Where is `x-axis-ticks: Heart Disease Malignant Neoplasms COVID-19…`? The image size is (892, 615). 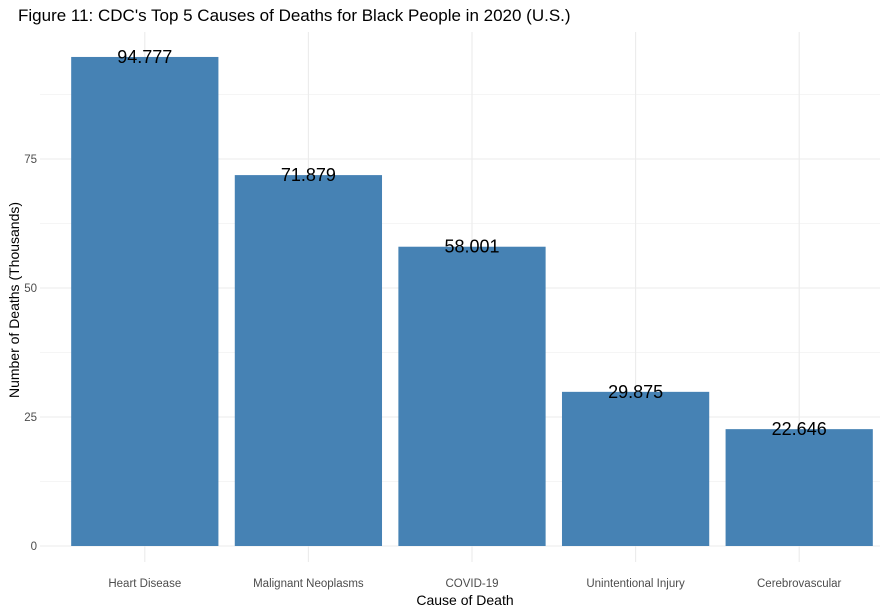
x-axis-ticks: Heart Disease Malignant Neoplasms COVID-19… is located at coordinates (474, 584).